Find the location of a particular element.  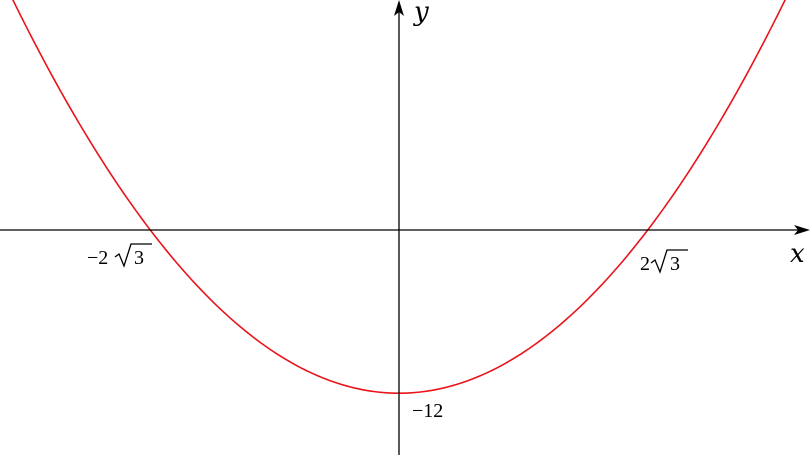

root-left-coefficient: −2 is located at coordinates (97, 258).